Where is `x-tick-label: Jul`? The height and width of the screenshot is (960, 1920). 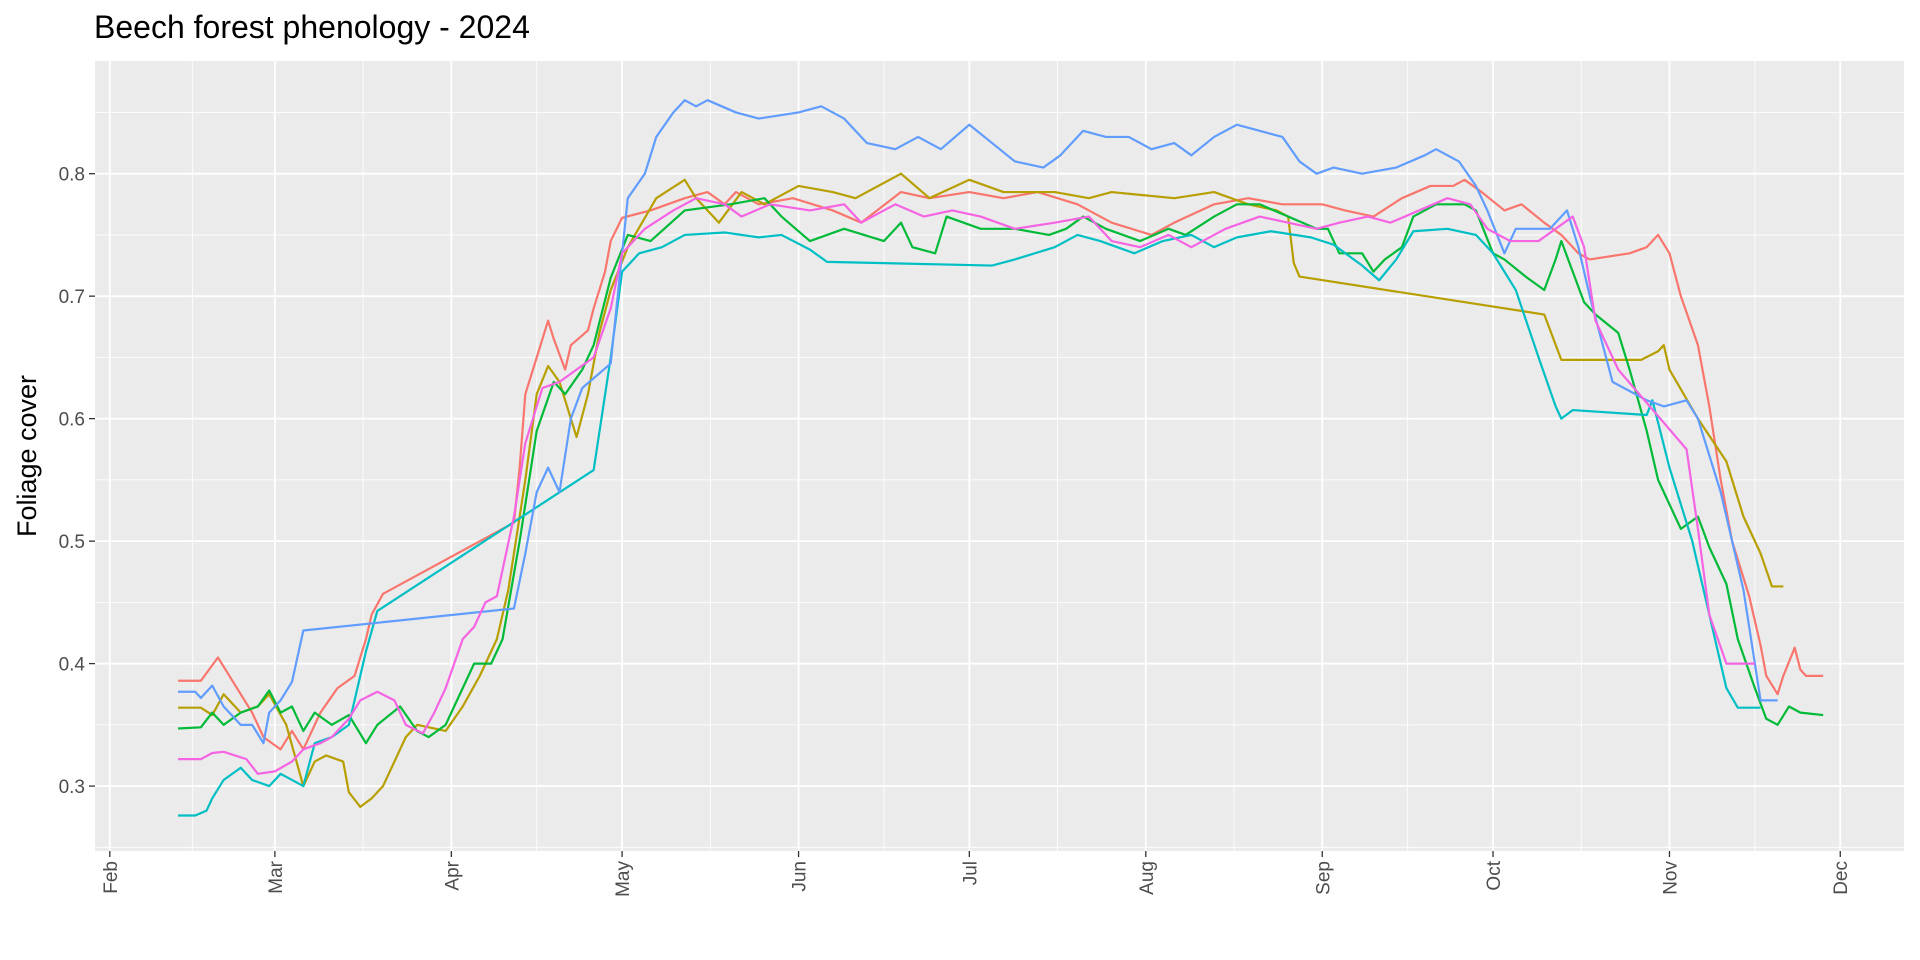
x-tick-label: Jul is located at coordinates (970, 873).